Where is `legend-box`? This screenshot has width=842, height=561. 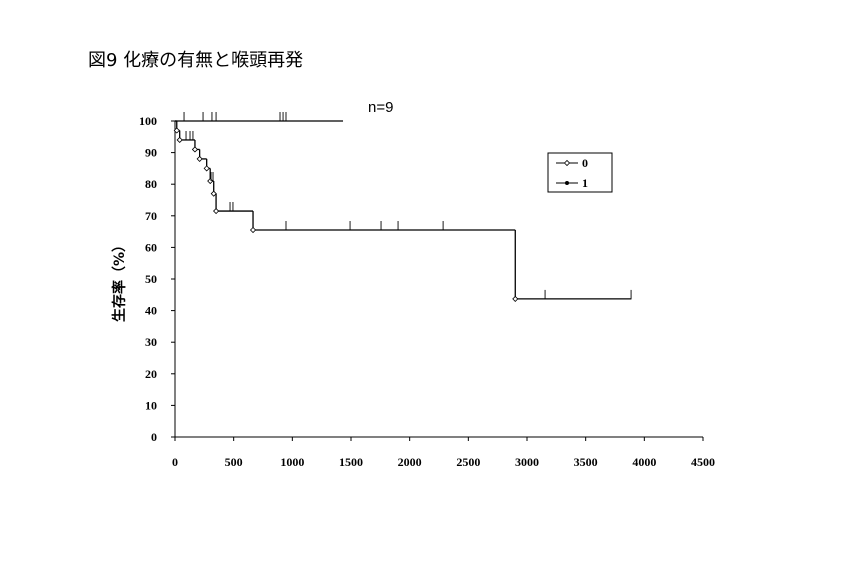
legend-box is located at coordinates (580, 172).